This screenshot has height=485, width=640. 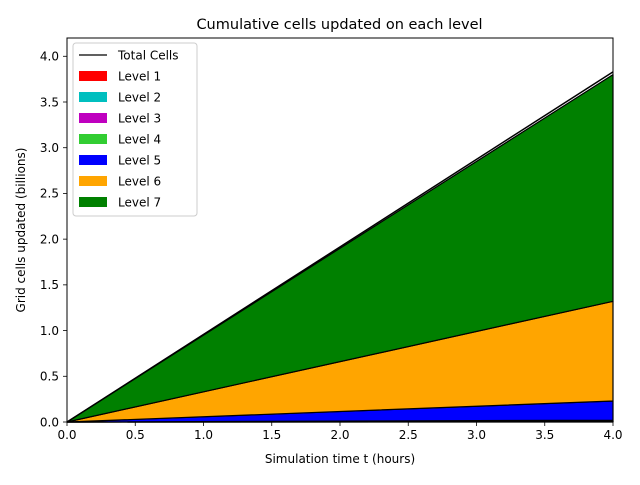 I want to click on y-tick-label: 1.5, so click(x=49, y=285).